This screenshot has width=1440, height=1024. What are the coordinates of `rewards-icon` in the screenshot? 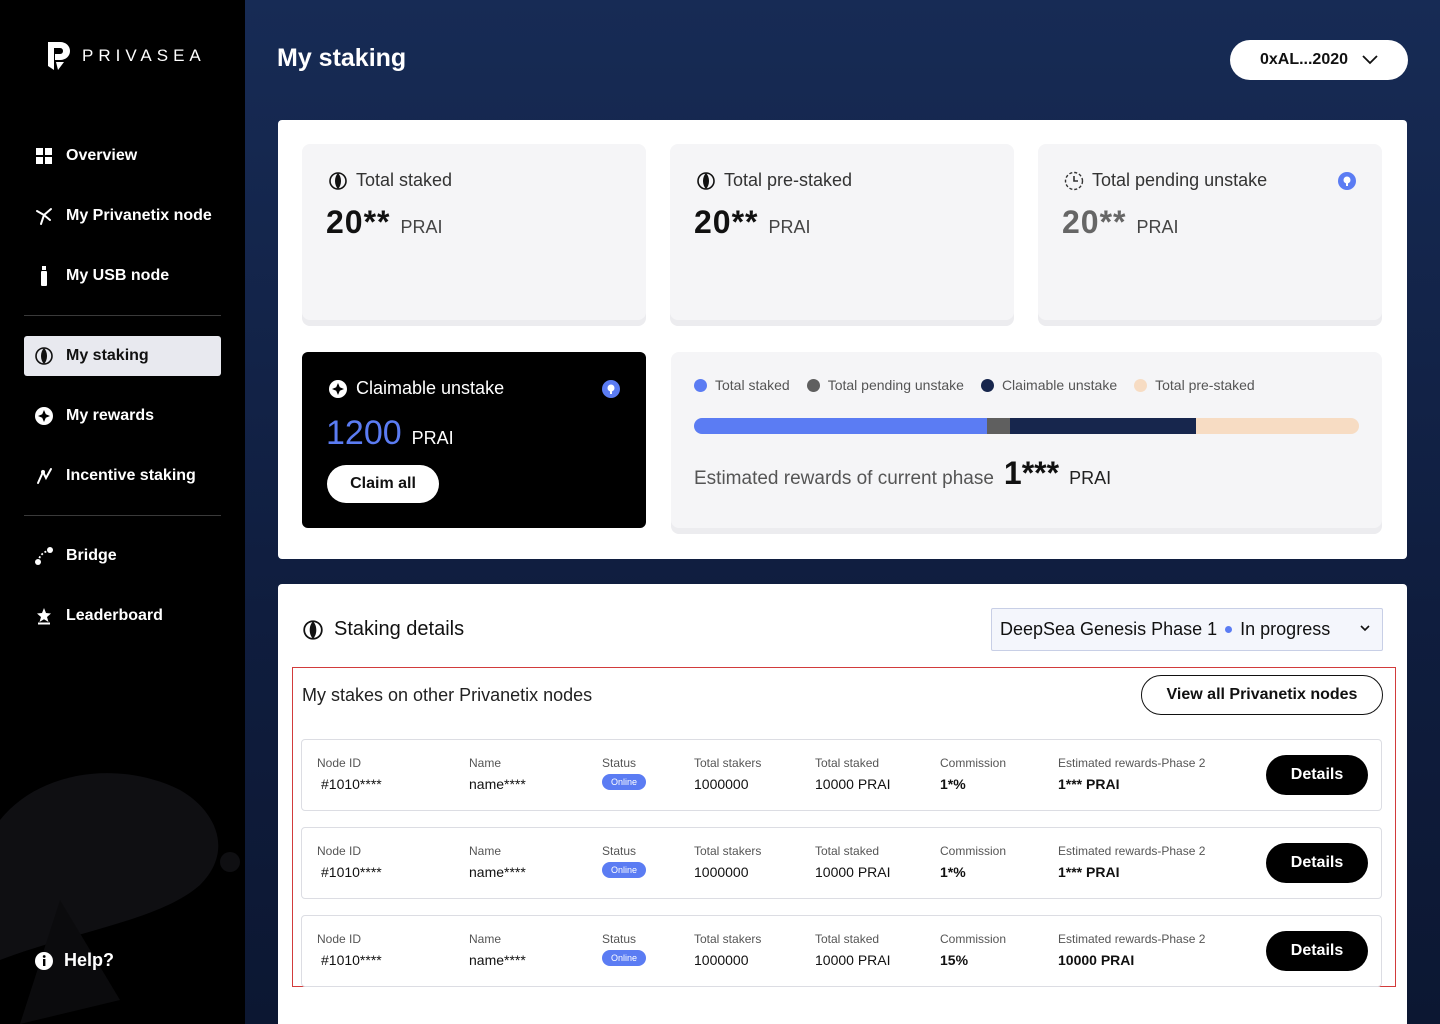 It's located at (44, 416).